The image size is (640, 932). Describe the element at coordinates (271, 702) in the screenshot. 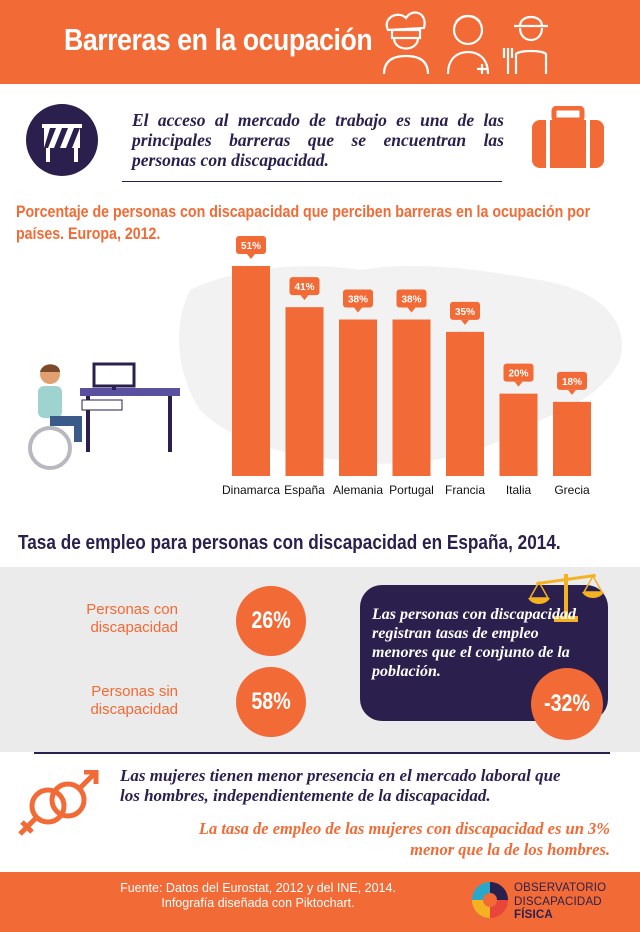

I see `stat-value-without-disability: 58%` at that location.